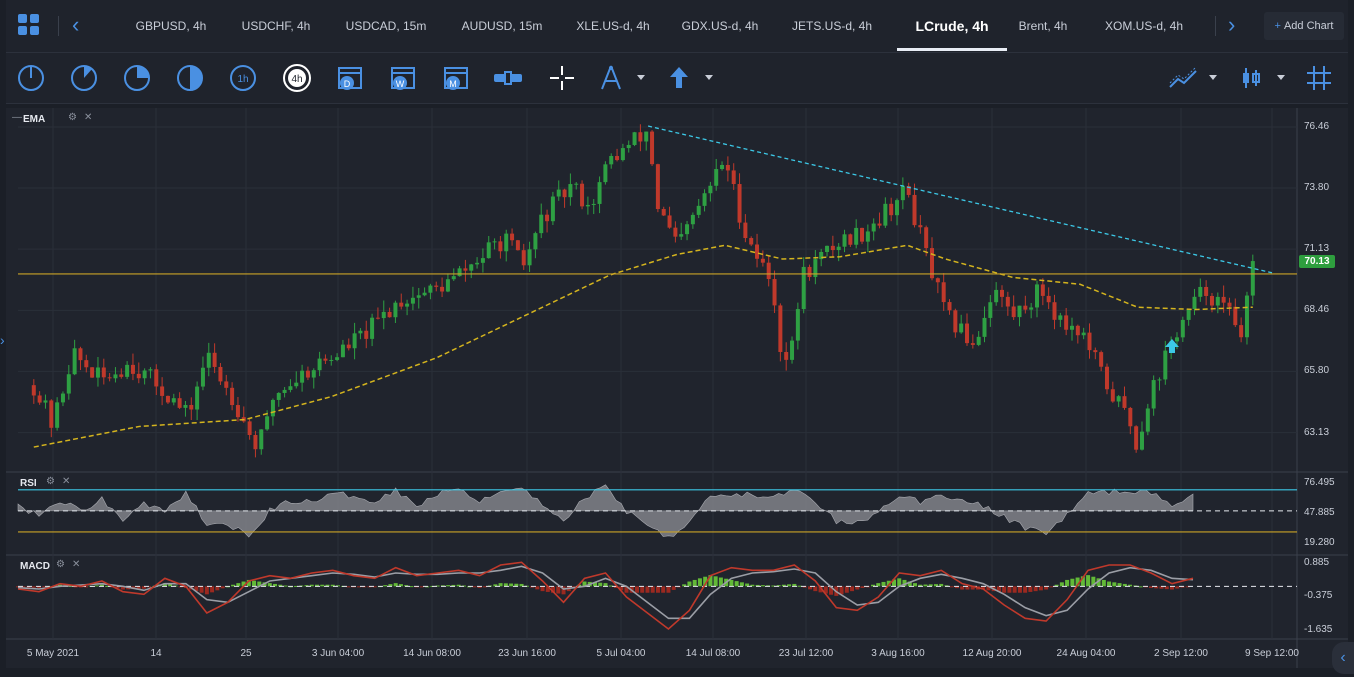  What do you see at coordinates (171, 26) in the screenshot?
I see `tab-gbpusd-4h: GBPUSD, 4h` at bounding box center [171, 26].